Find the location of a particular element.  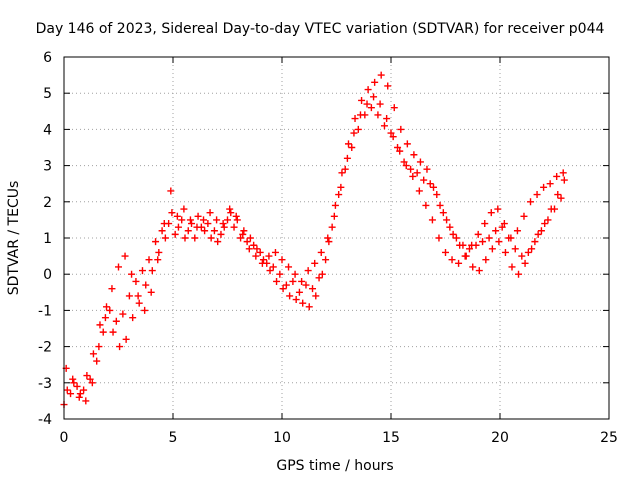

x-tick-label: 15 is located at coordinates (391, 438).